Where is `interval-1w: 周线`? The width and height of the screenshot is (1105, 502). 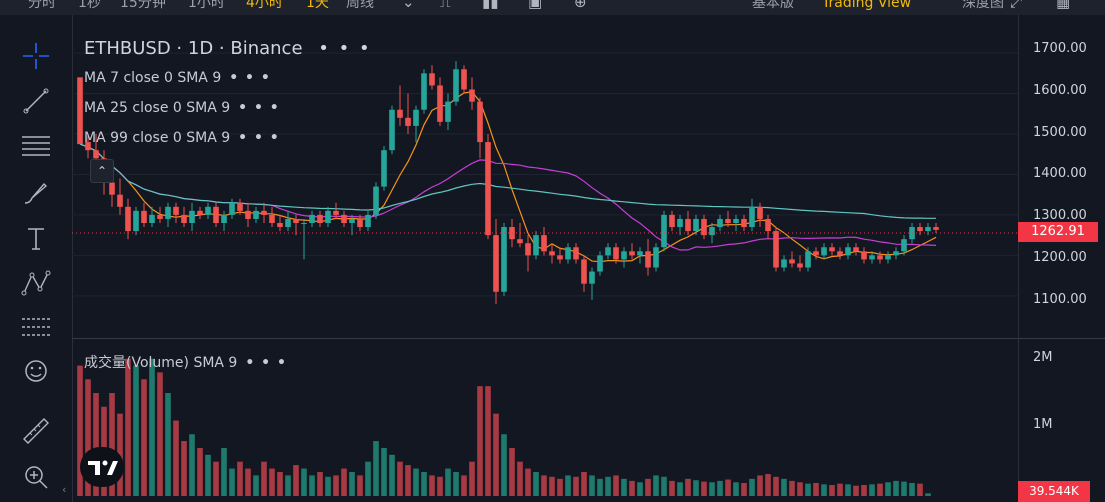 interval-1w: 周线 is located at coordinates (360, 5).